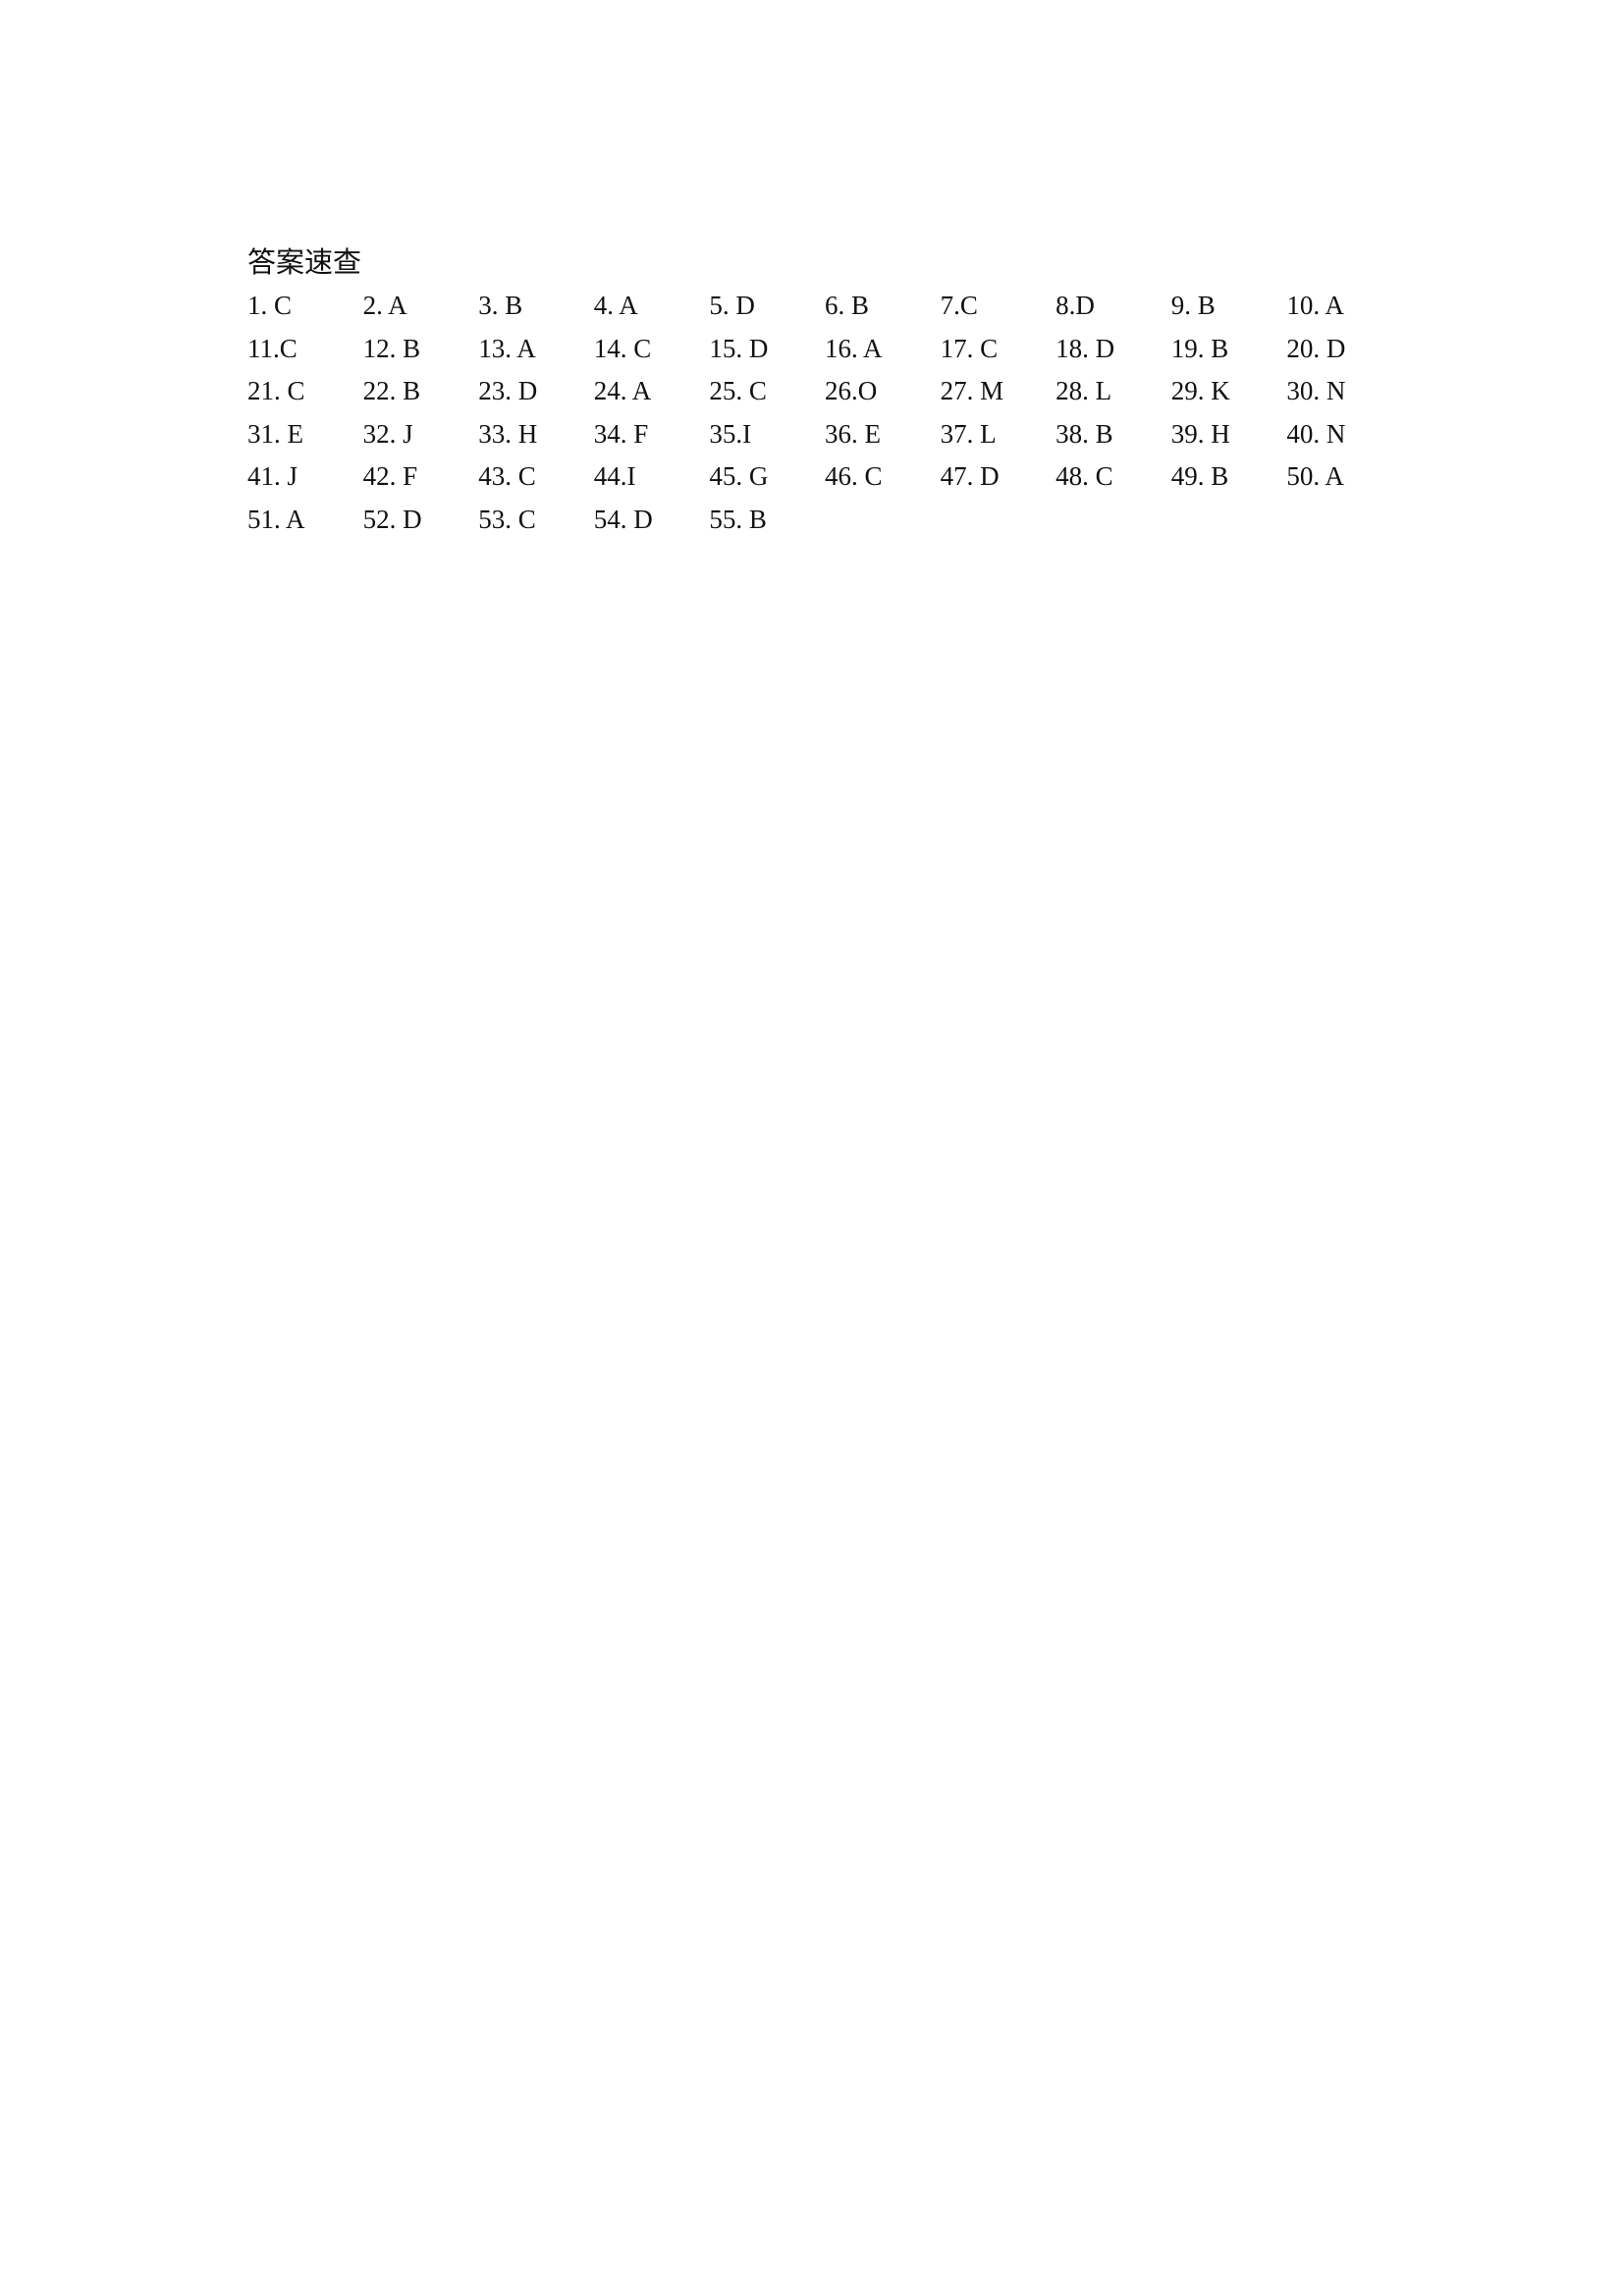 The image size is (1624, 2296). What do you see at coordinates (391, 391) in the screenshot?
I see `answer-item: 22. B` at bounding box center [391, 391].